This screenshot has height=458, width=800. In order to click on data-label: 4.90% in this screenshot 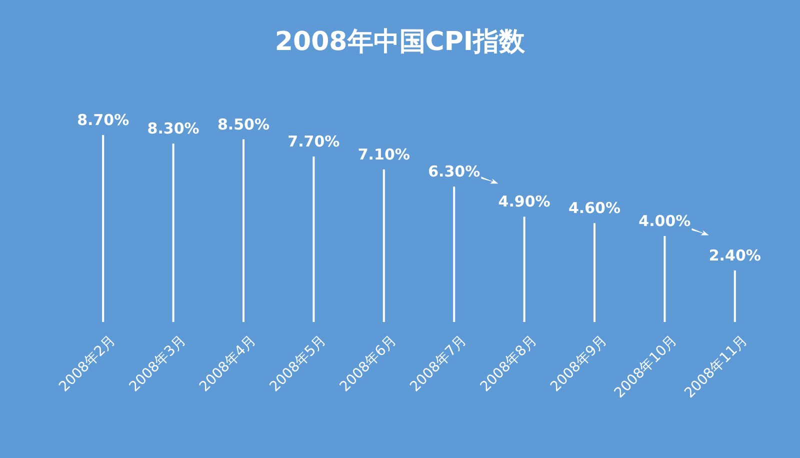, I will do `click(524, 201)`.